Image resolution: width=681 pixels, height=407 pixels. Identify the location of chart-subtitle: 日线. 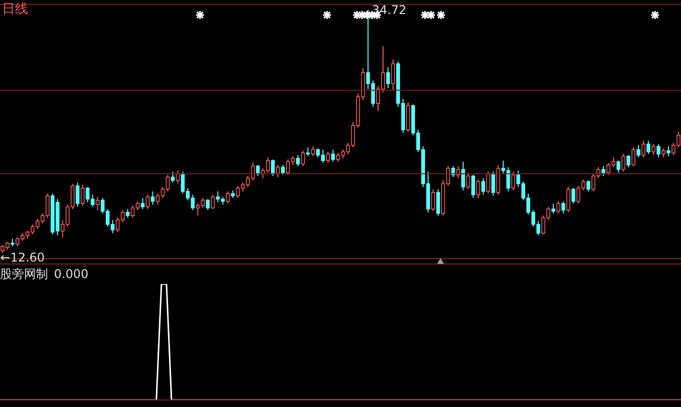
(15, 9).